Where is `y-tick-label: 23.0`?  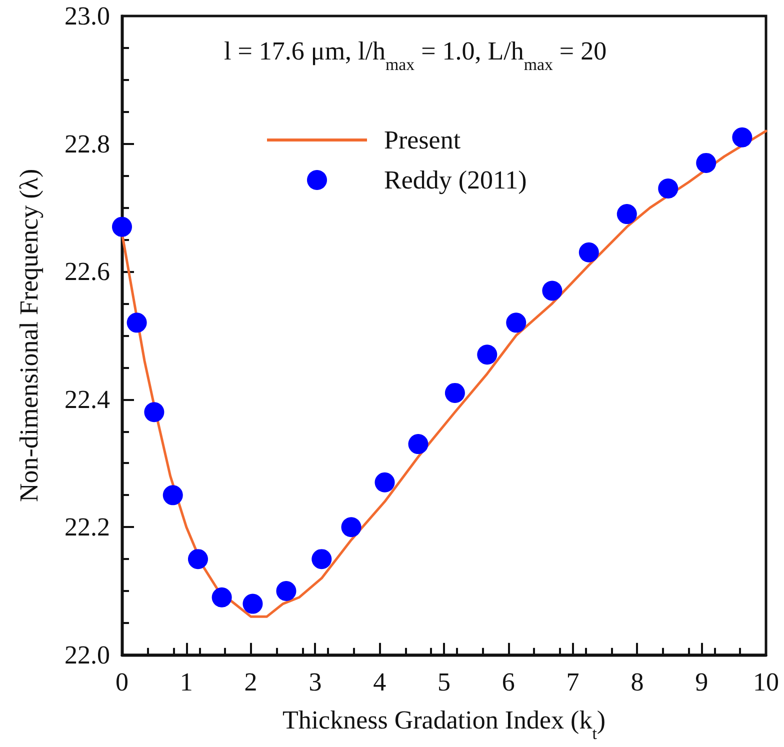
y-tick-label: 23.0 is located at coordinates (87, 16).